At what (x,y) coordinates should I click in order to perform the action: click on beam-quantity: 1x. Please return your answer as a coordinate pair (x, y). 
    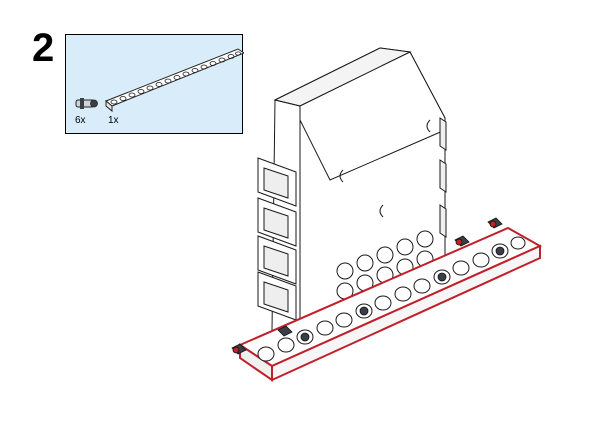
    Looking at the image, I should click on (113, 120).